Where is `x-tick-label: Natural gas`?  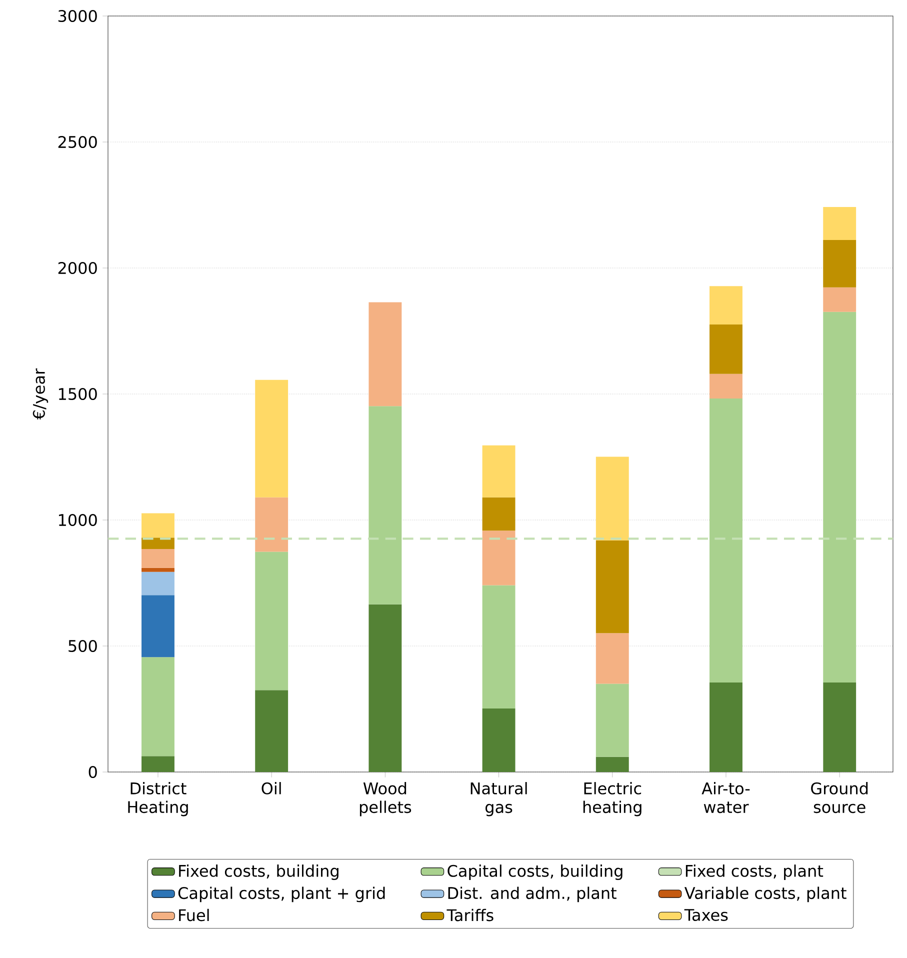
x-tick-label: Natural gas is located at coordinates (498, 799).